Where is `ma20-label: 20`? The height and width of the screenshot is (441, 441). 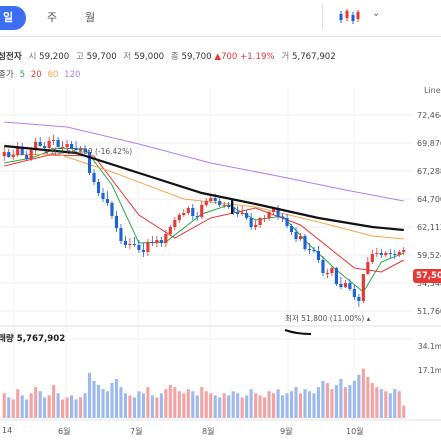 ma20-label: 20 is located at coordinates (36, 75).